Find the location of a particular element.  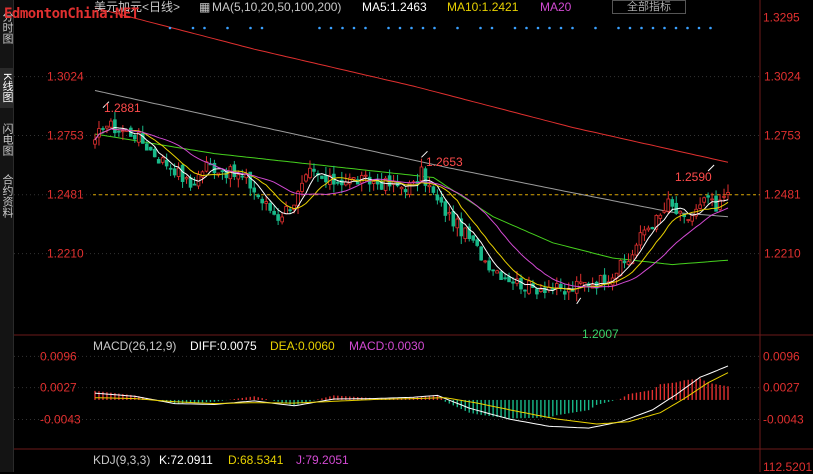

price-axis-tick: 1.2753 is located at coordinates (782, 136).